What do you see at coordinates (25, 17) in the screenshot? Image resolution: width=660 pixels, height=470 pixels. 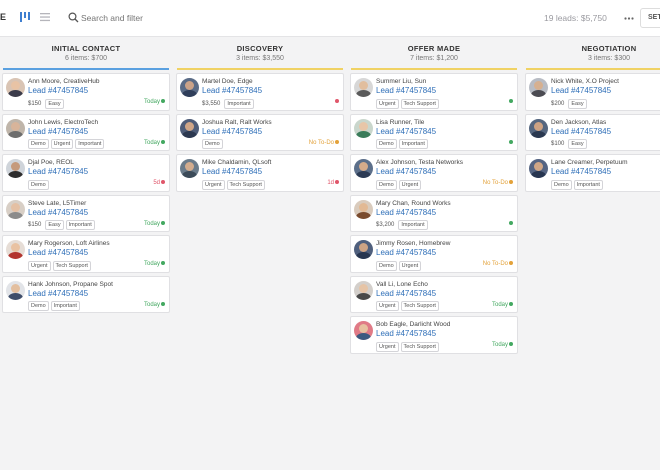 I see `kanban-view-icon` at bounding box center [25, 17].